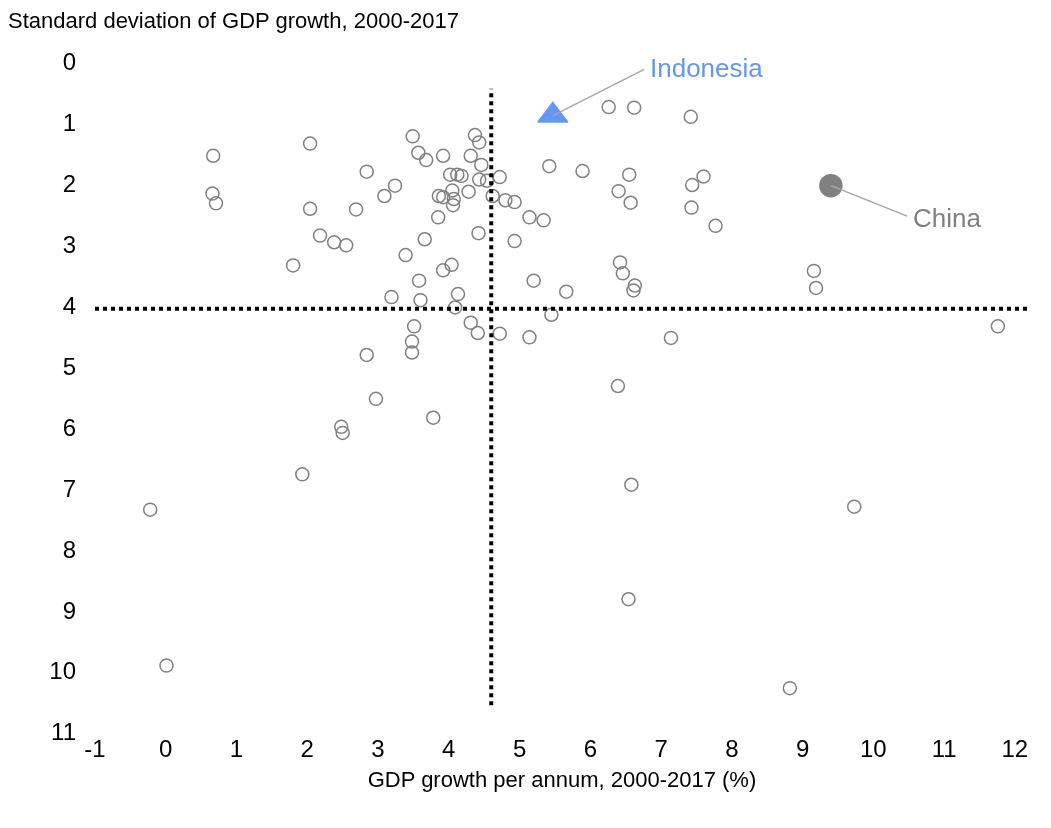  What do you see at coordinates (69, 184) in the screenshot?
I see `y-tick-label: 2` at bounding box center [69, 184].